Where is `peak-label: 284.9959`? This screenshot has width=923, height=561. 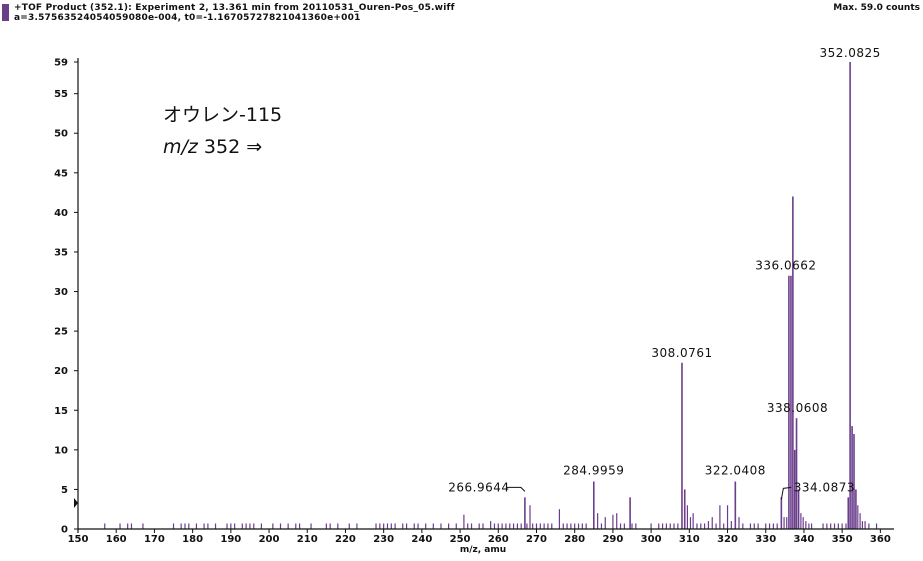 peak-label: 284.9959 is located at coordinates (593, 471).